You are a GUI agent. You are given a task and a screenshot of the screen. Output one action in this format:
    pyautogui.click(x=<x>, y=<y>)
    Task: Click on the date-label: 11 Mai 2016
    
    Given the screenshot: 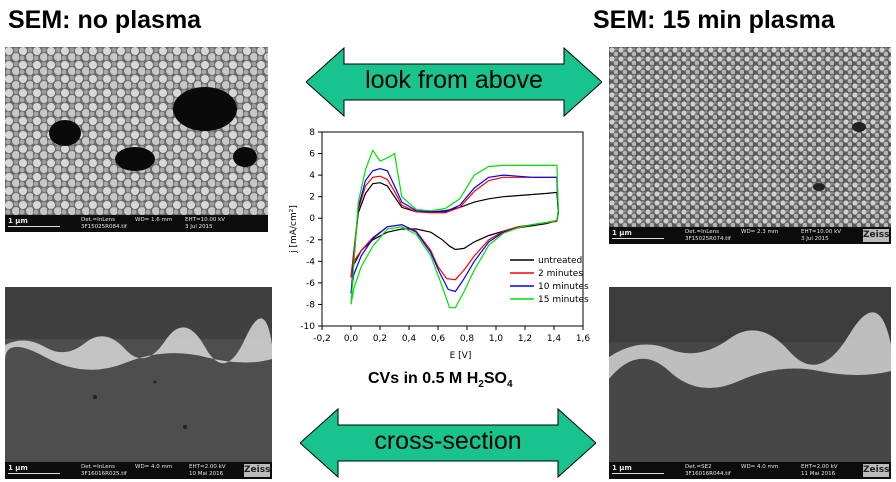 What is the action you would take?
    pyautogui.click(x=818, y=474)
    